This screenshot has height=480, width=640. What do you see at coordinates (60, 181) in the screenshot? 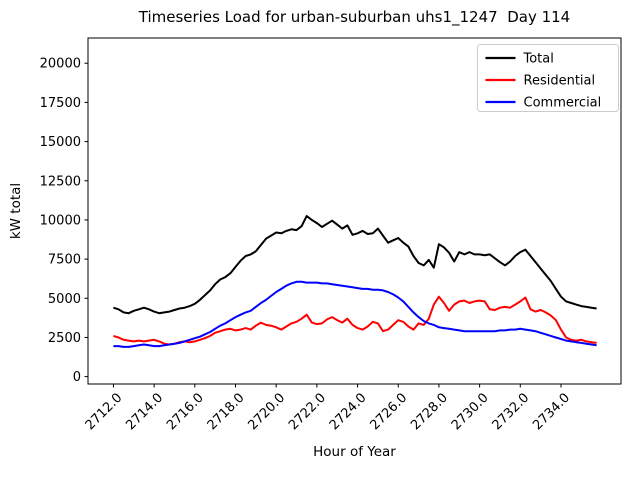
I see `y-tick-label: 12500` at bounding box center [60, 181].